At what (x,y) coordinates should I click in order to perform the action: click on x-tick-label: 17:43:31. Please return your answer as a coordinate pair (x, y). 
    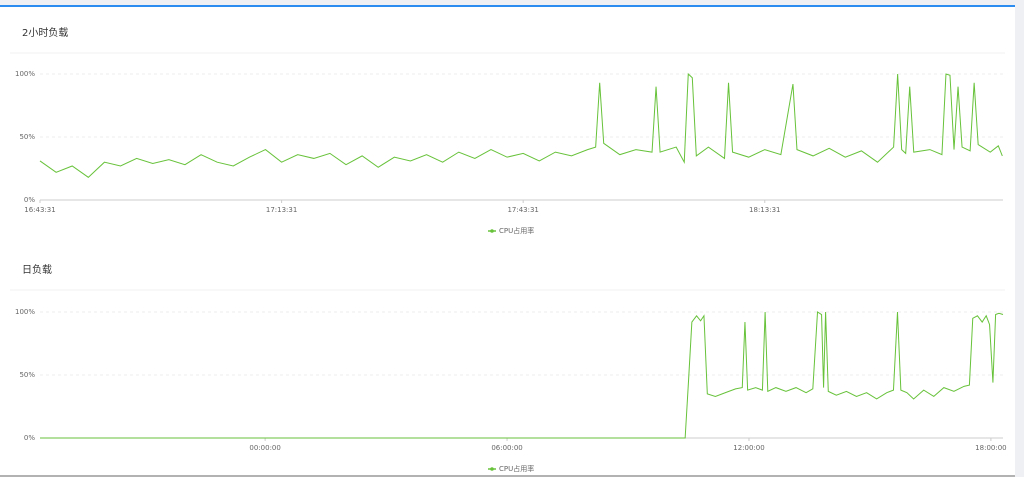
    Looking at the image, I should click on (522, 210).